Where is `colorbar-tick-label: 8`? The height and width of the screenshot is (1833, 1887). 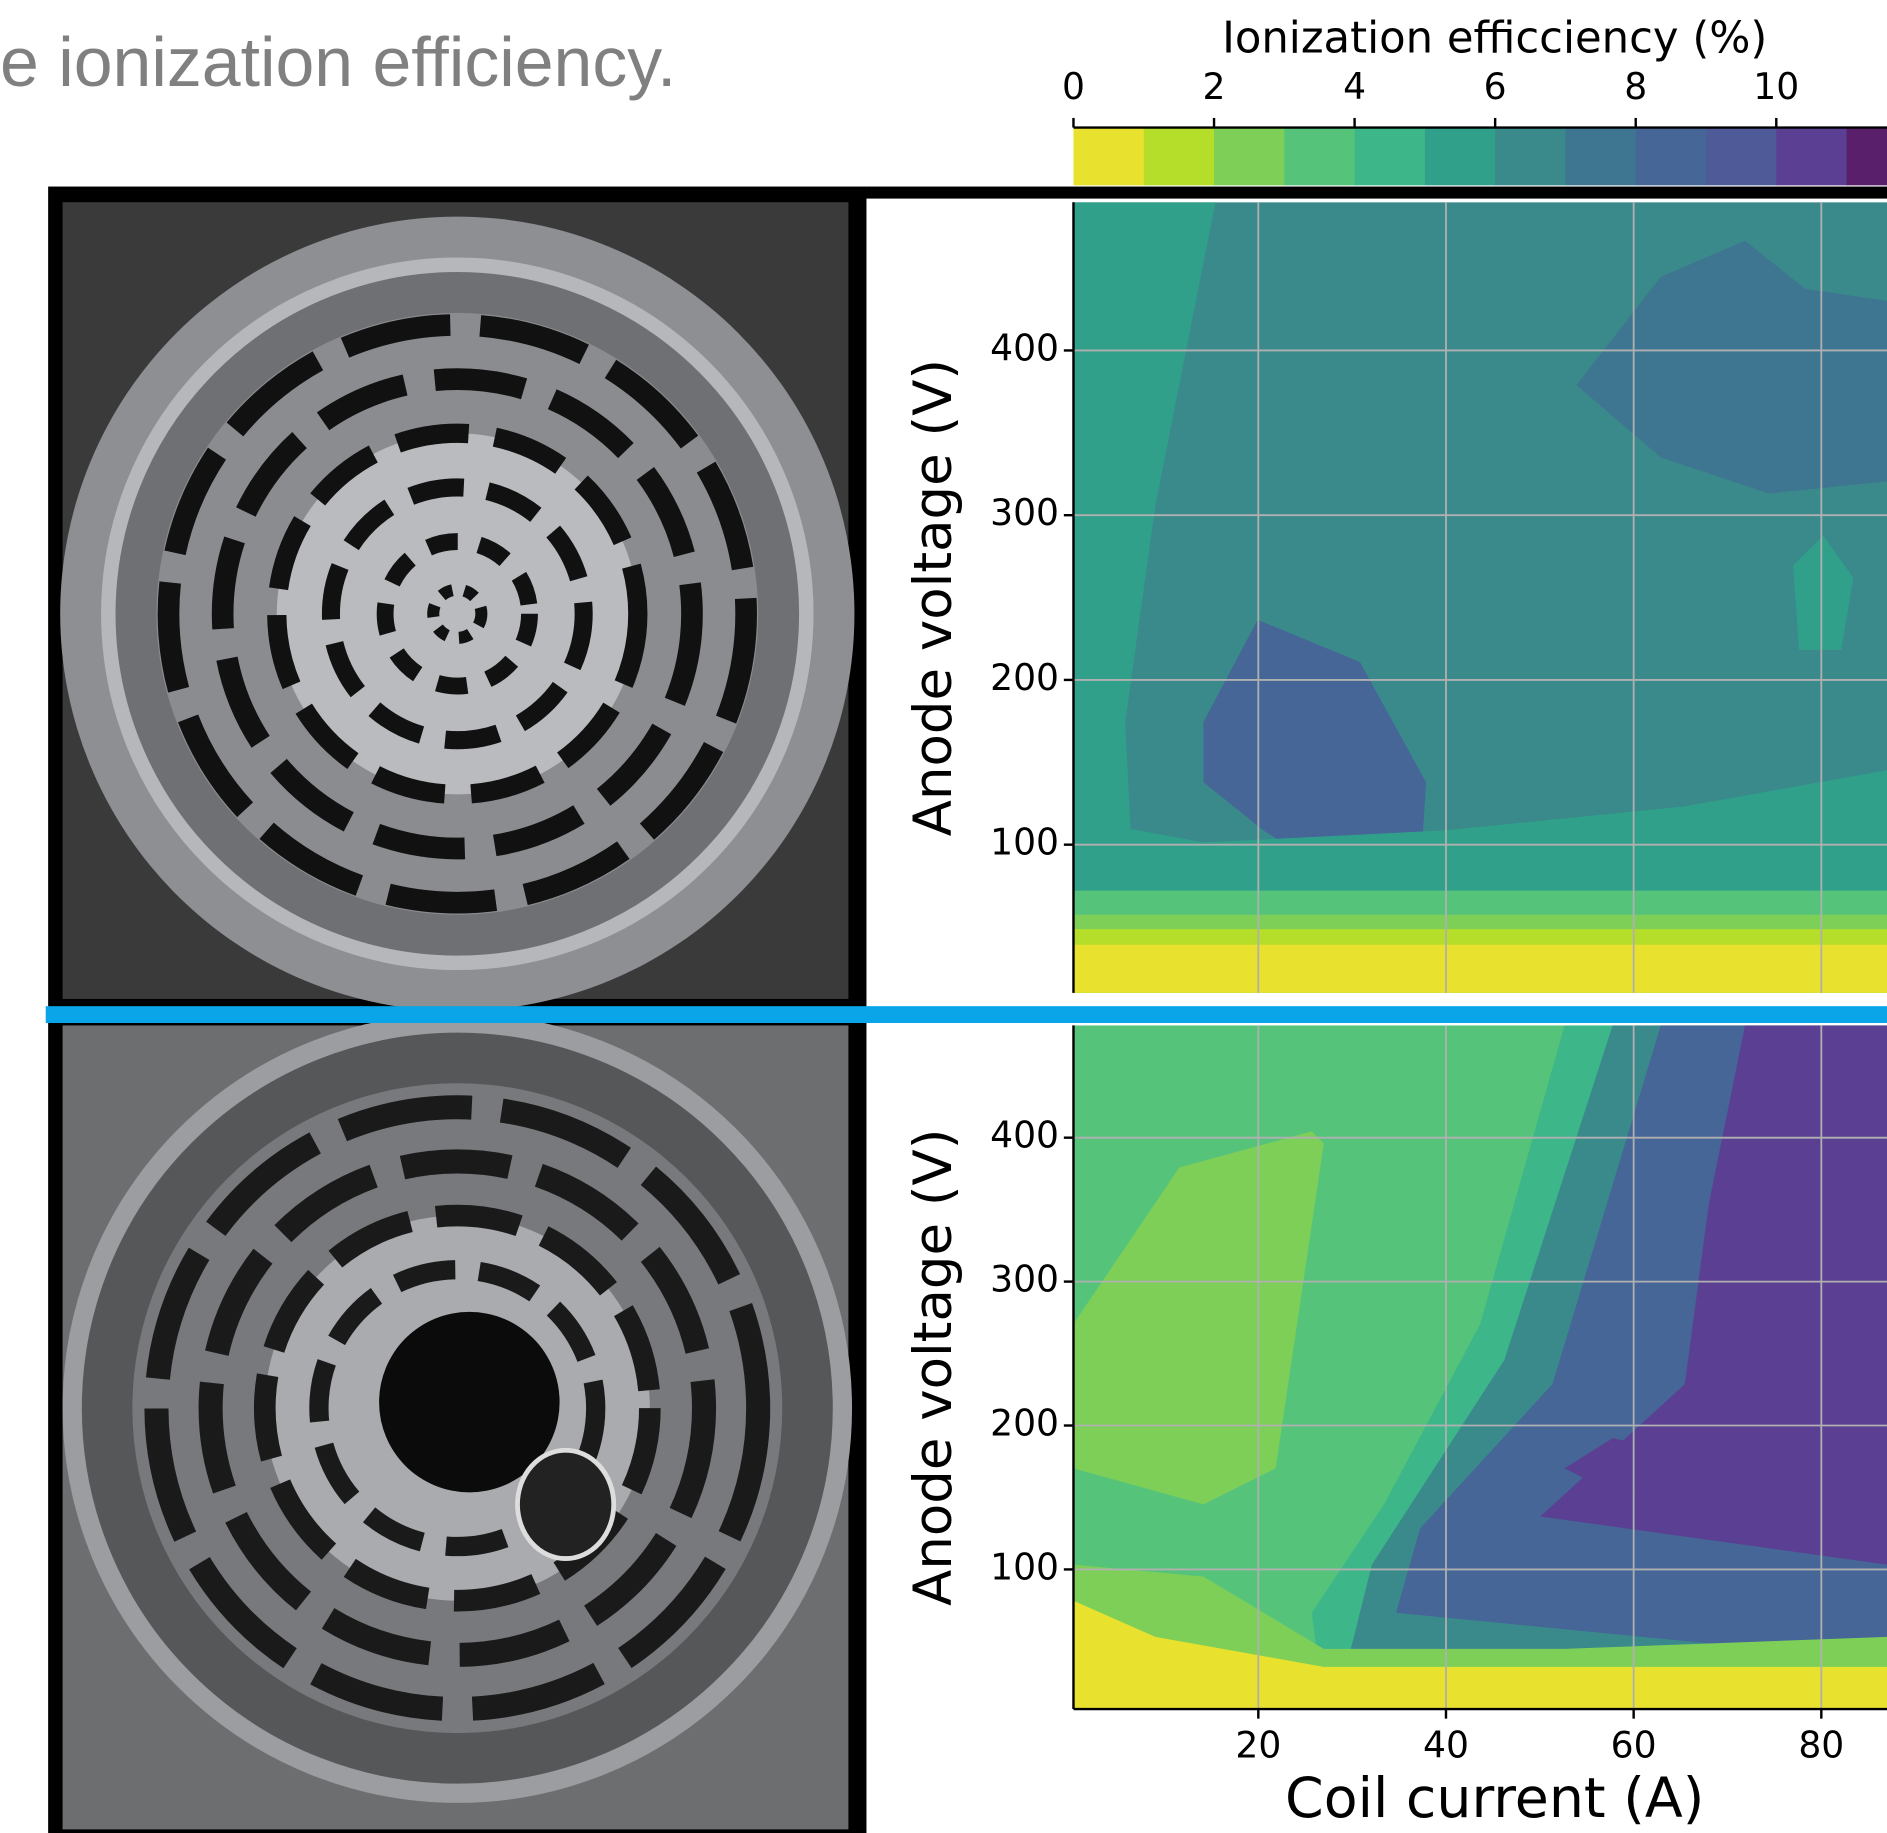
colorbar-tick-label: 8 is located at coordinates (1635, 86).